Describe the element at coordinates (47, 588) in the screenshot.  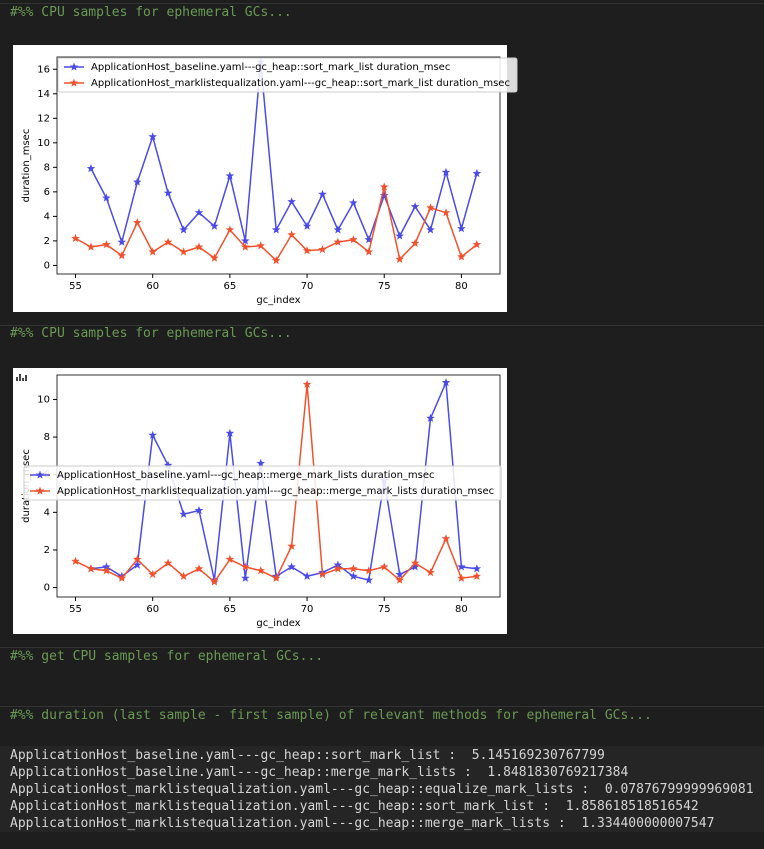
I see `y-tick-label: 0` at that location.